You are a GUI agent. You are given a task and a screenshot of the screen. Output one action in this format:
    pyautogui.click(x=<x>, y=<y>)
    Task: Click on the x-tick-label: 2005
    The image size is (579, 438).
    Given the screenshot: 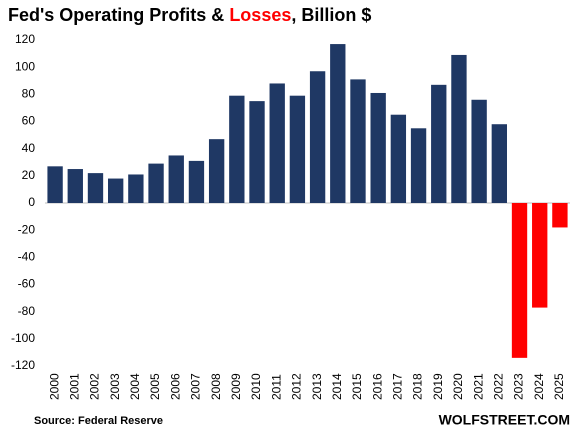 What is the action you would take?
    pyautogui.click(x=155, y=386)
    